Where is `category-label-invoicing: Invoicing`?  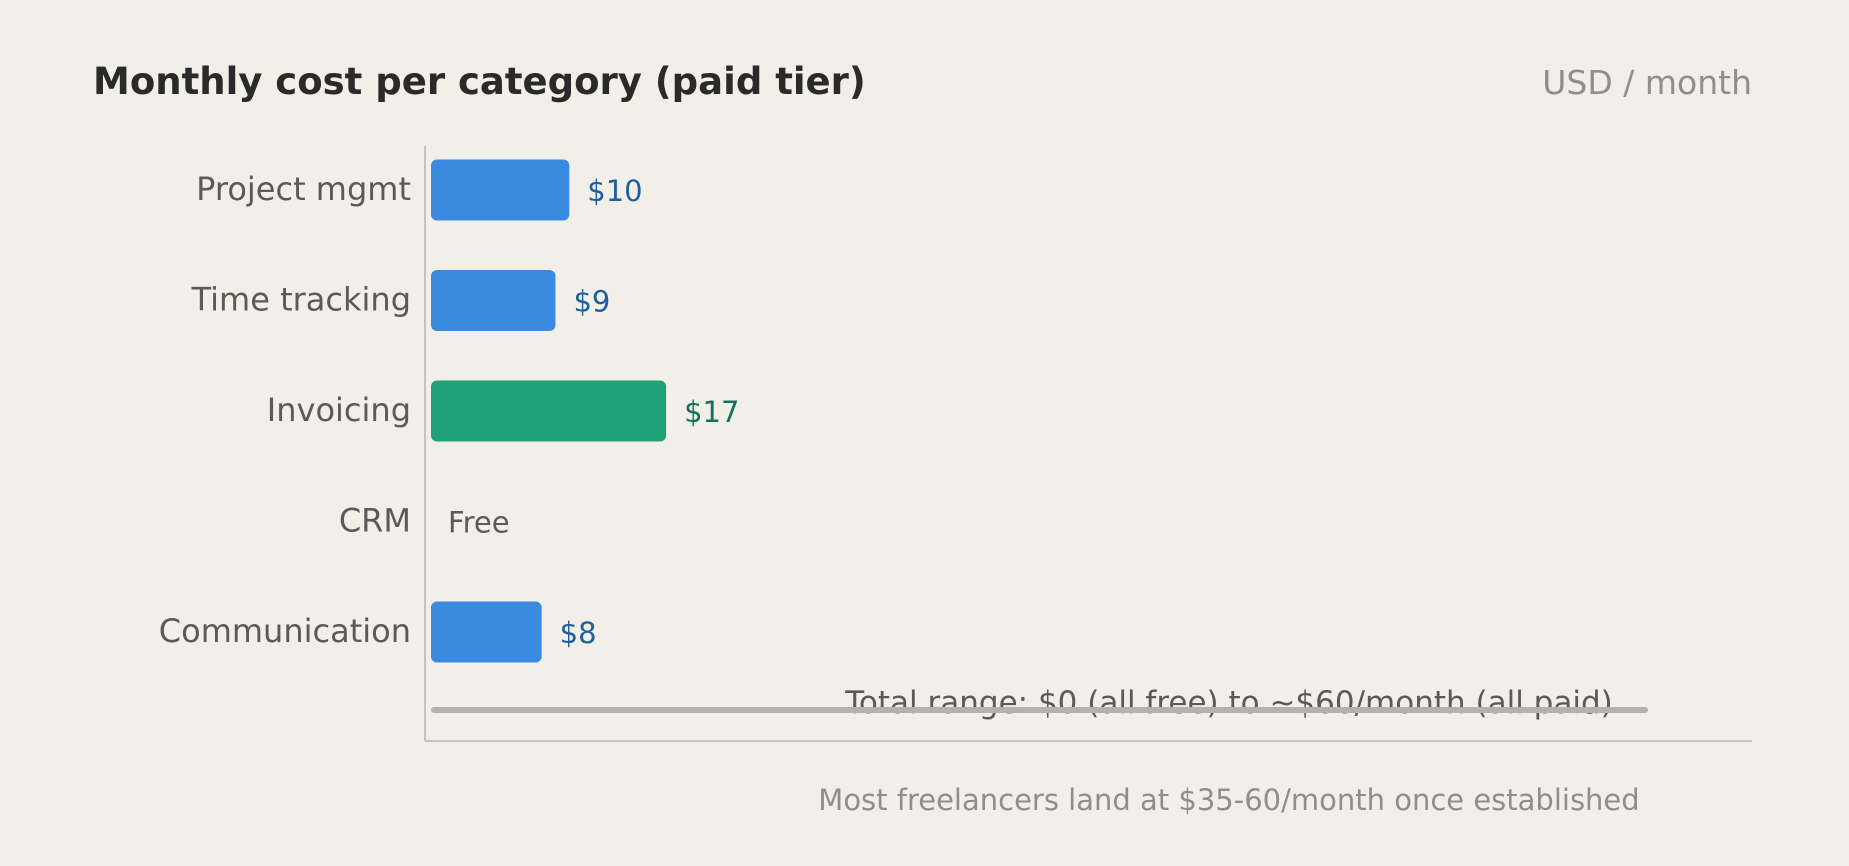 category-label-invoicing: Invoicing is located at coordinates (339, 410).